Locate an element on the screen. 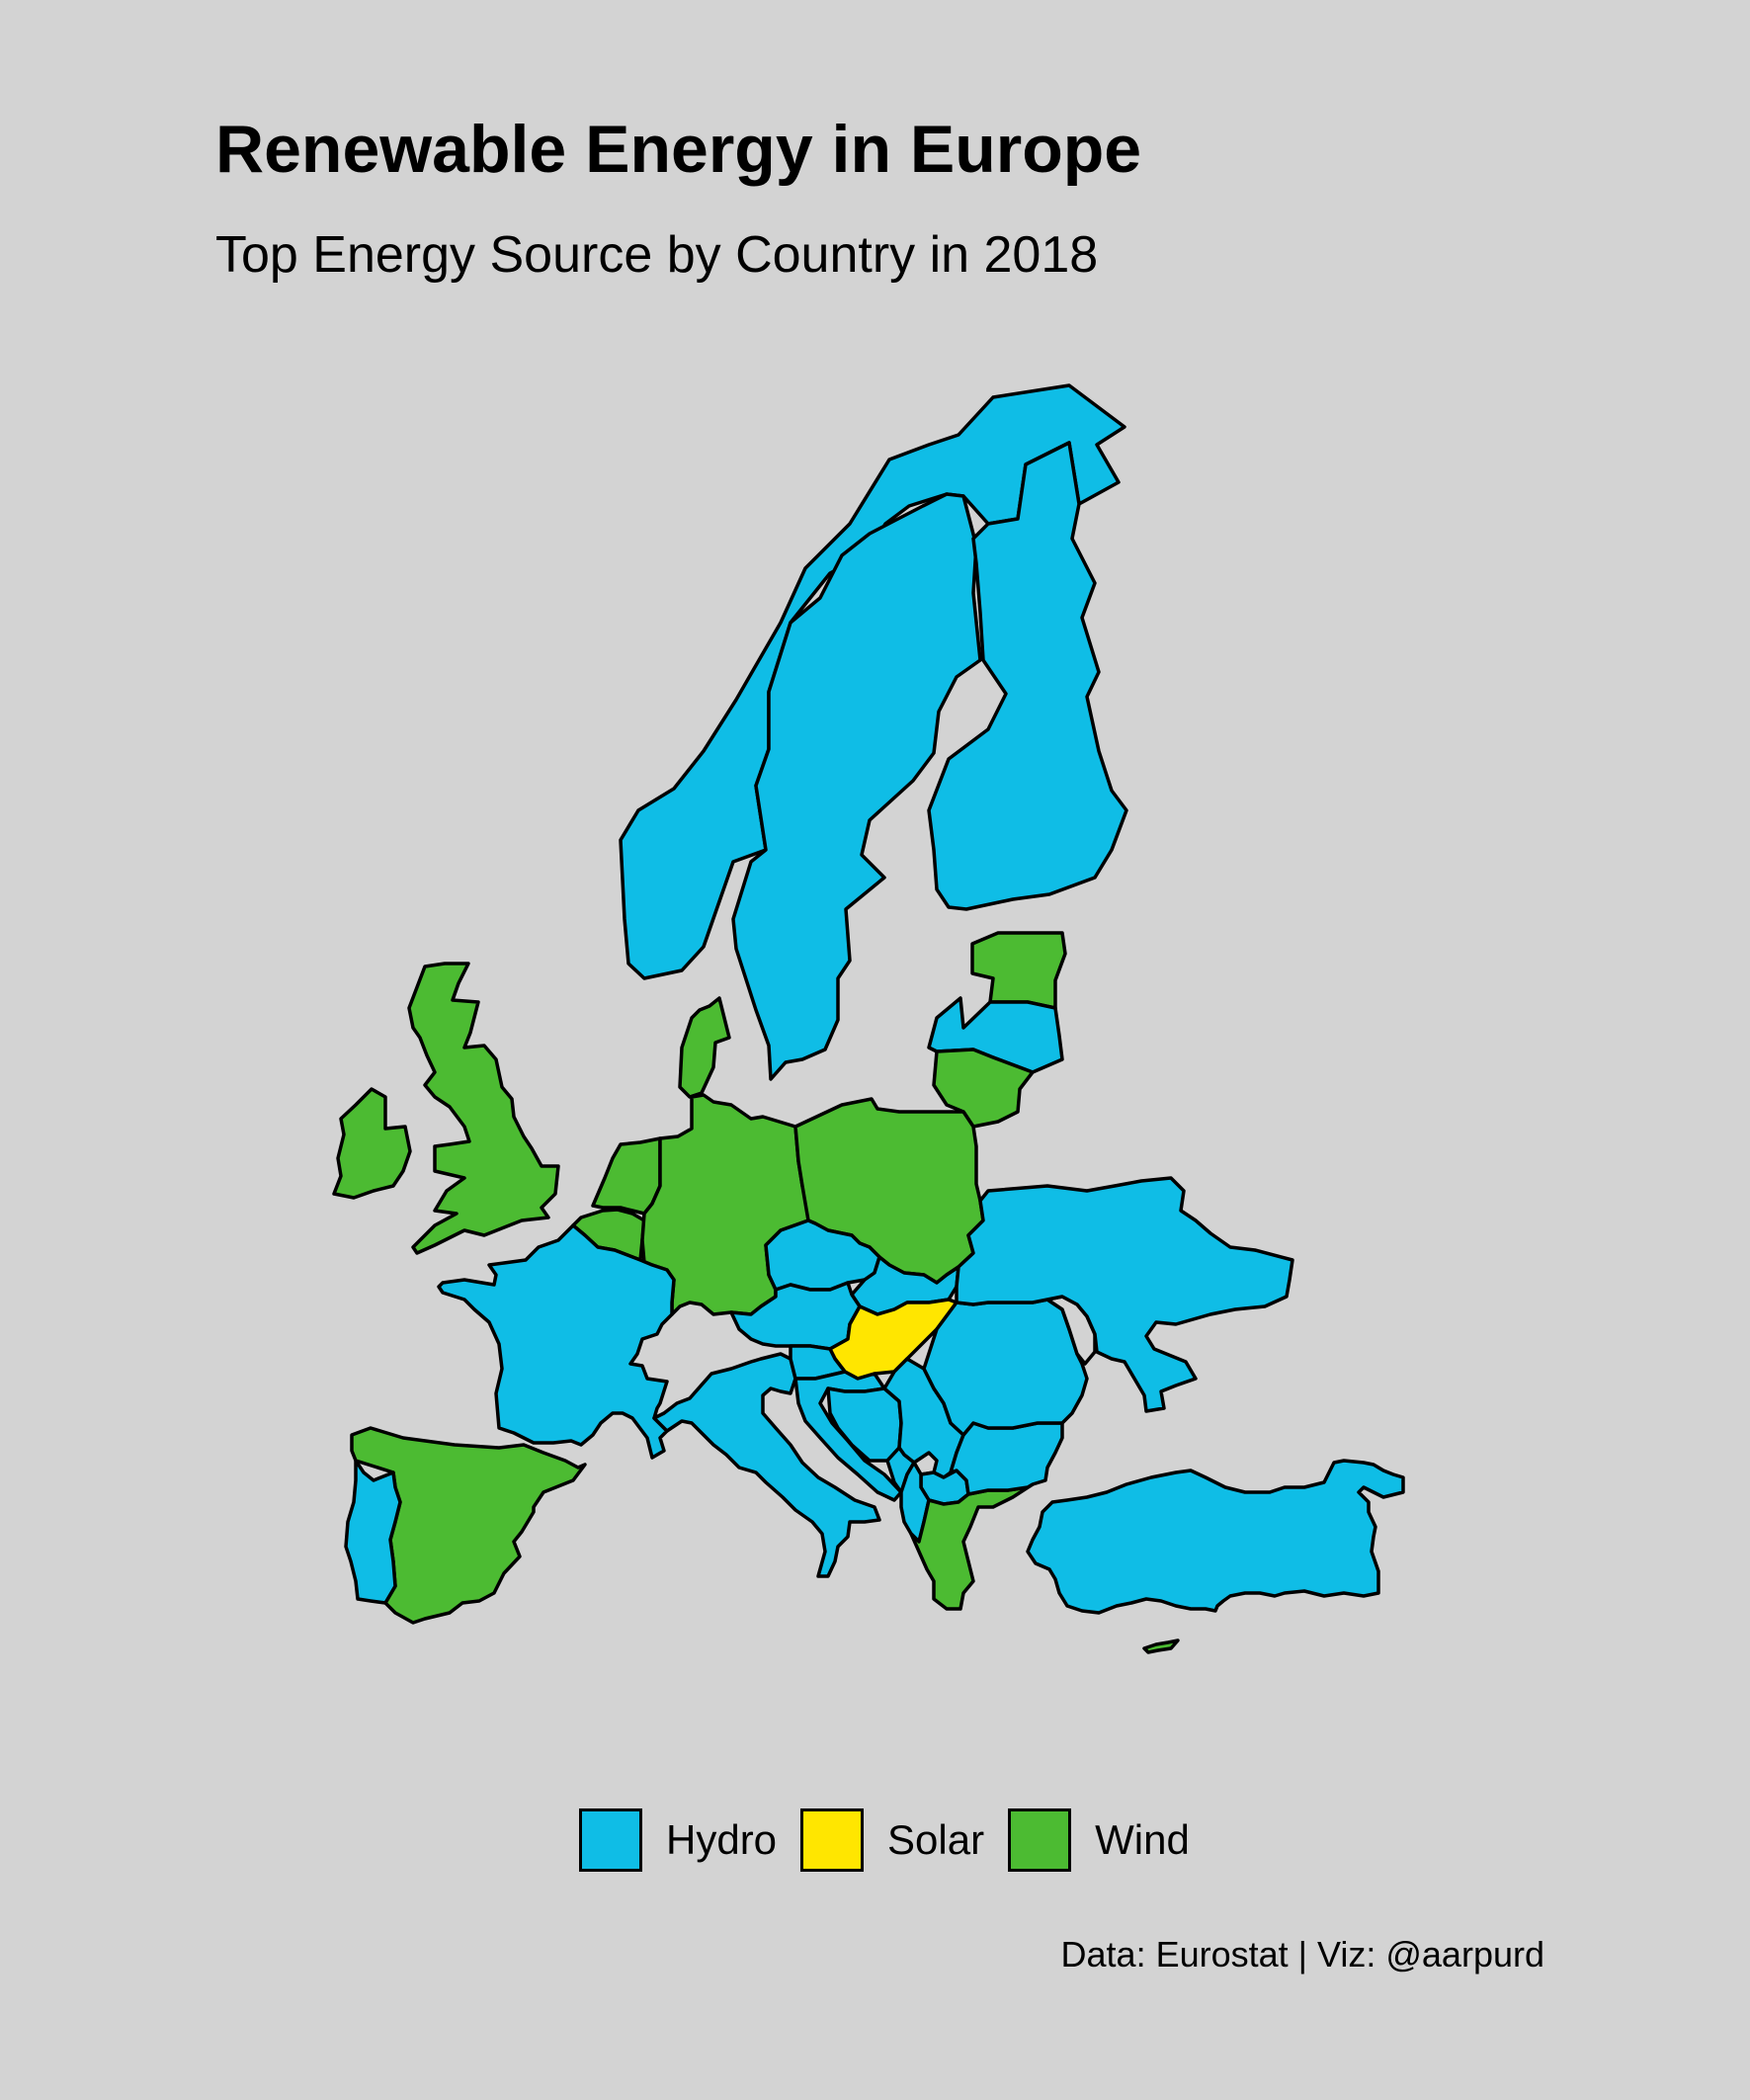 The width and height of the screenshot is (1750, 2100). country-turkey is located at coordinates (1215, 1537).